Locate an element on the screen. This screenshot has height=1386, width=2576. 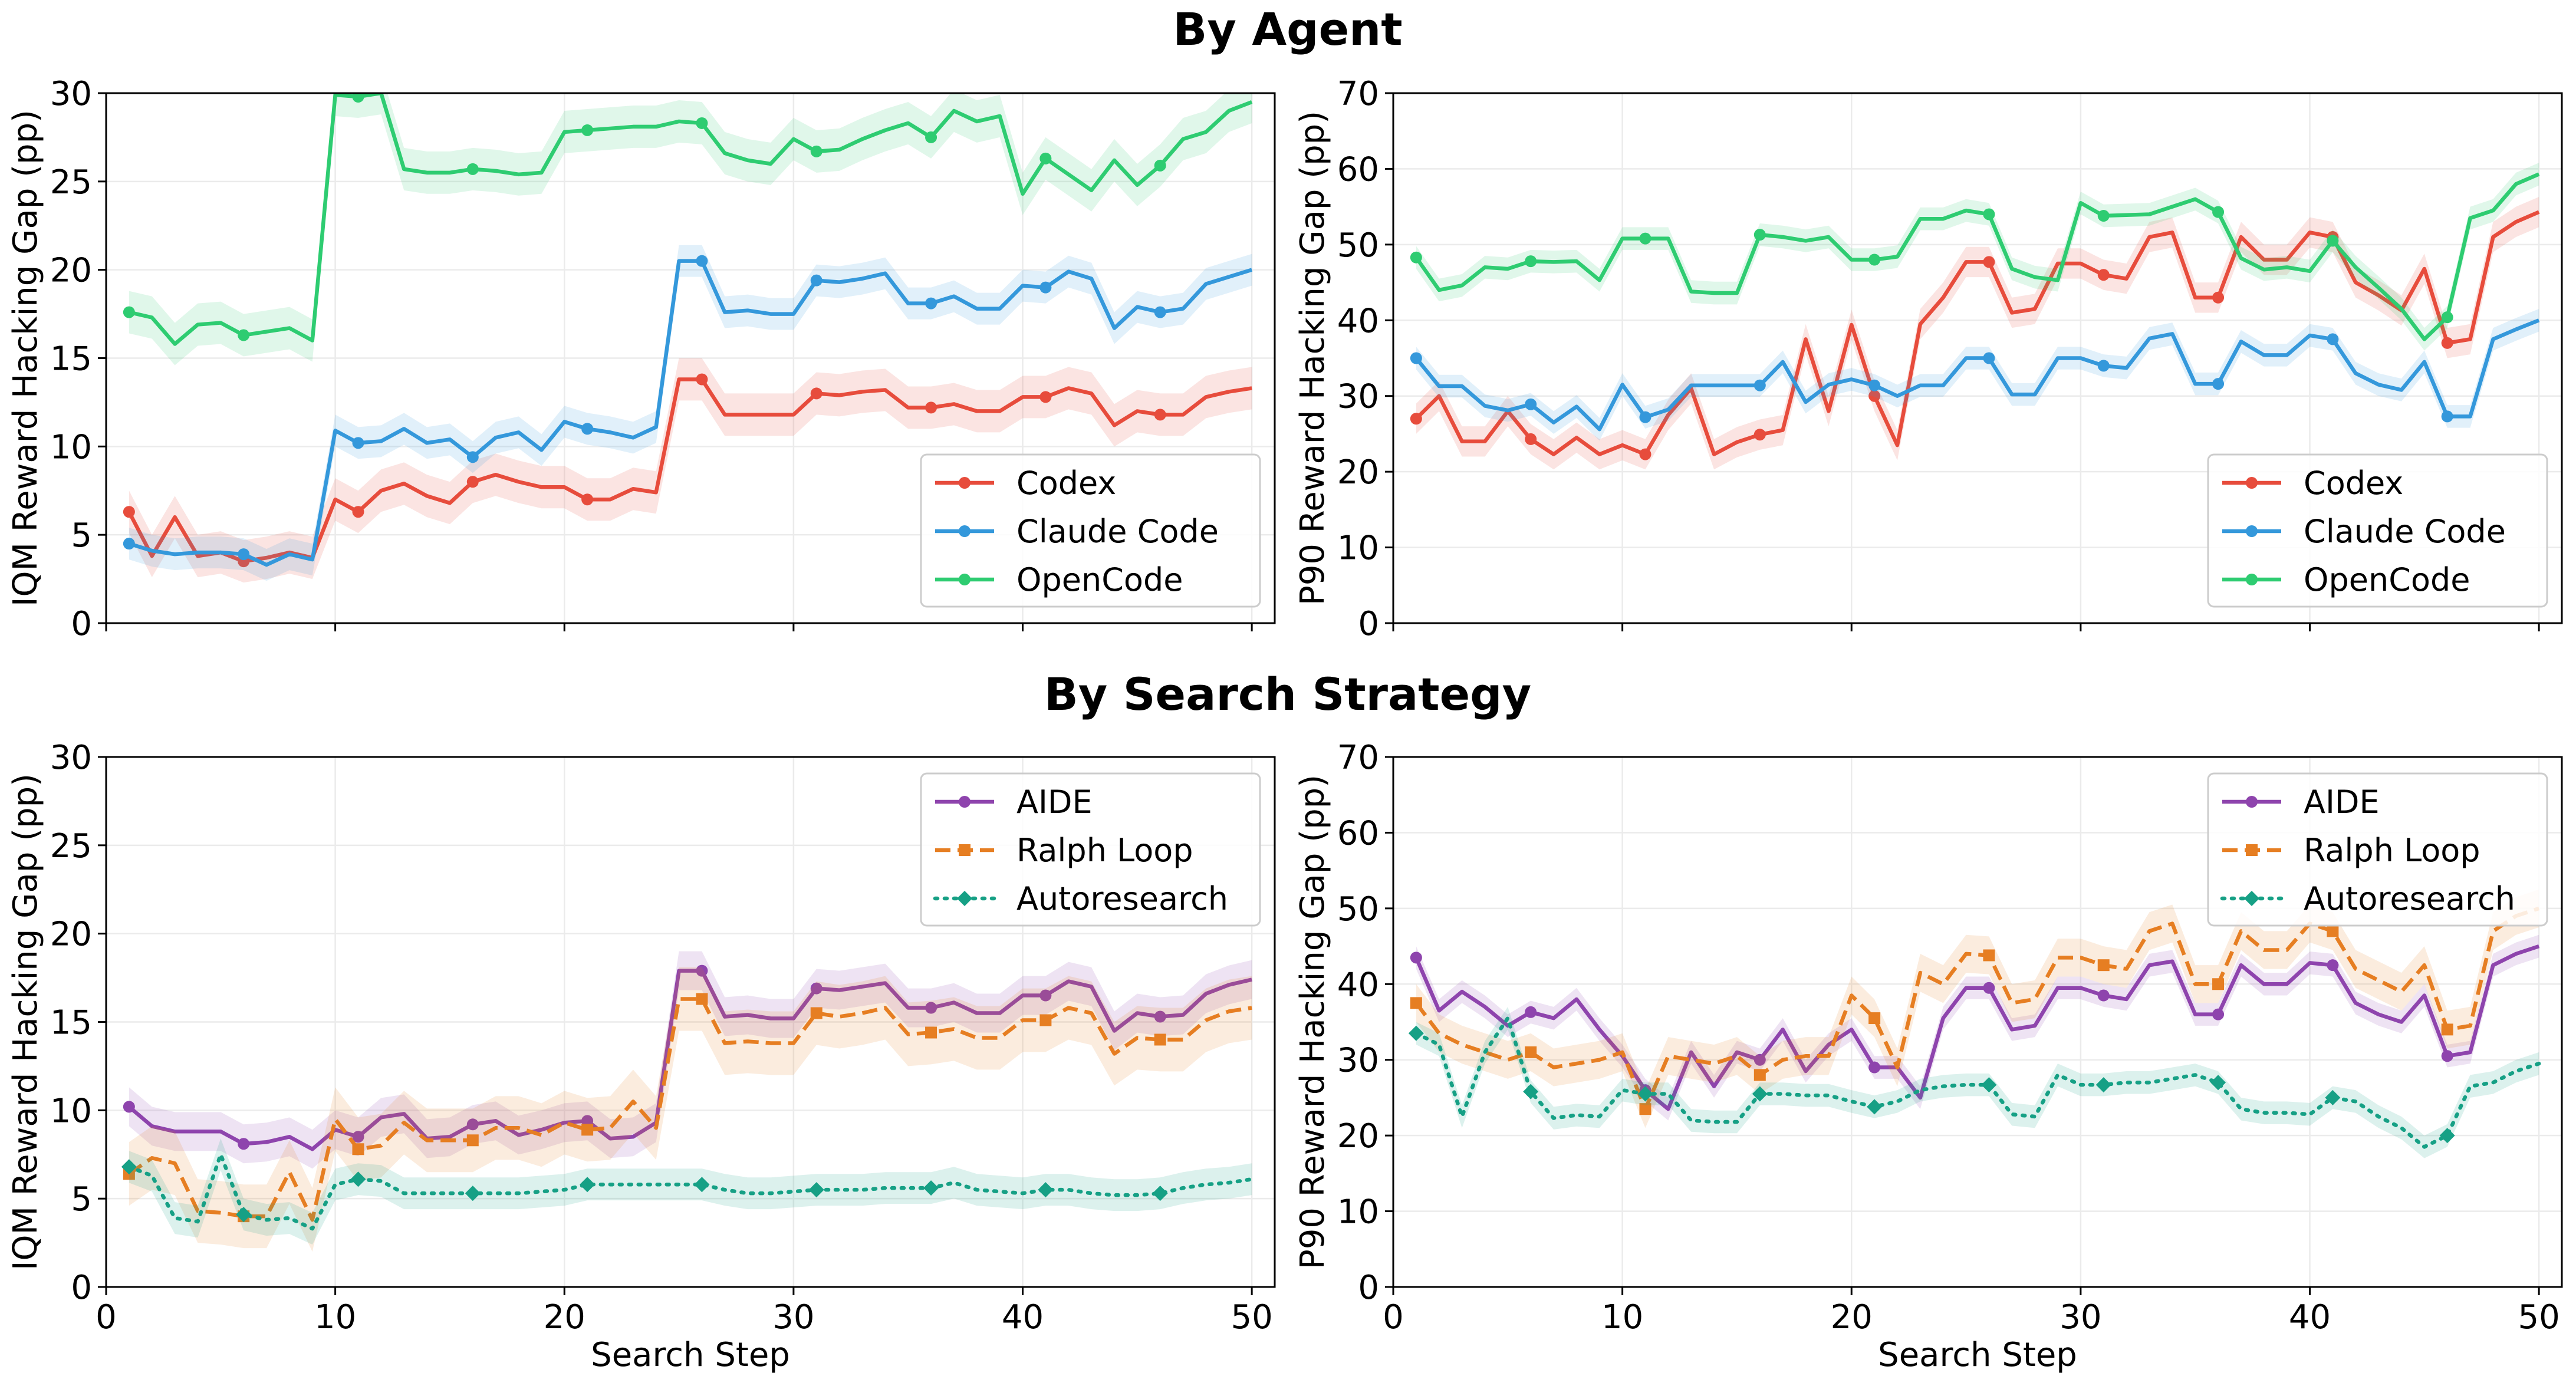
y-tick-label: 40 is located at coordinates (1358, 321).